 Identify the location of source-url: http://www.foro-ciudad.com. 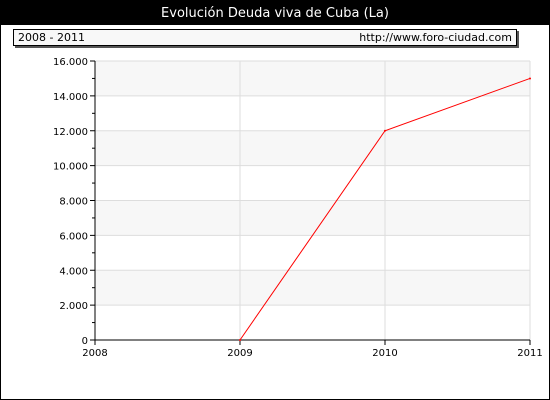
(435, 37).